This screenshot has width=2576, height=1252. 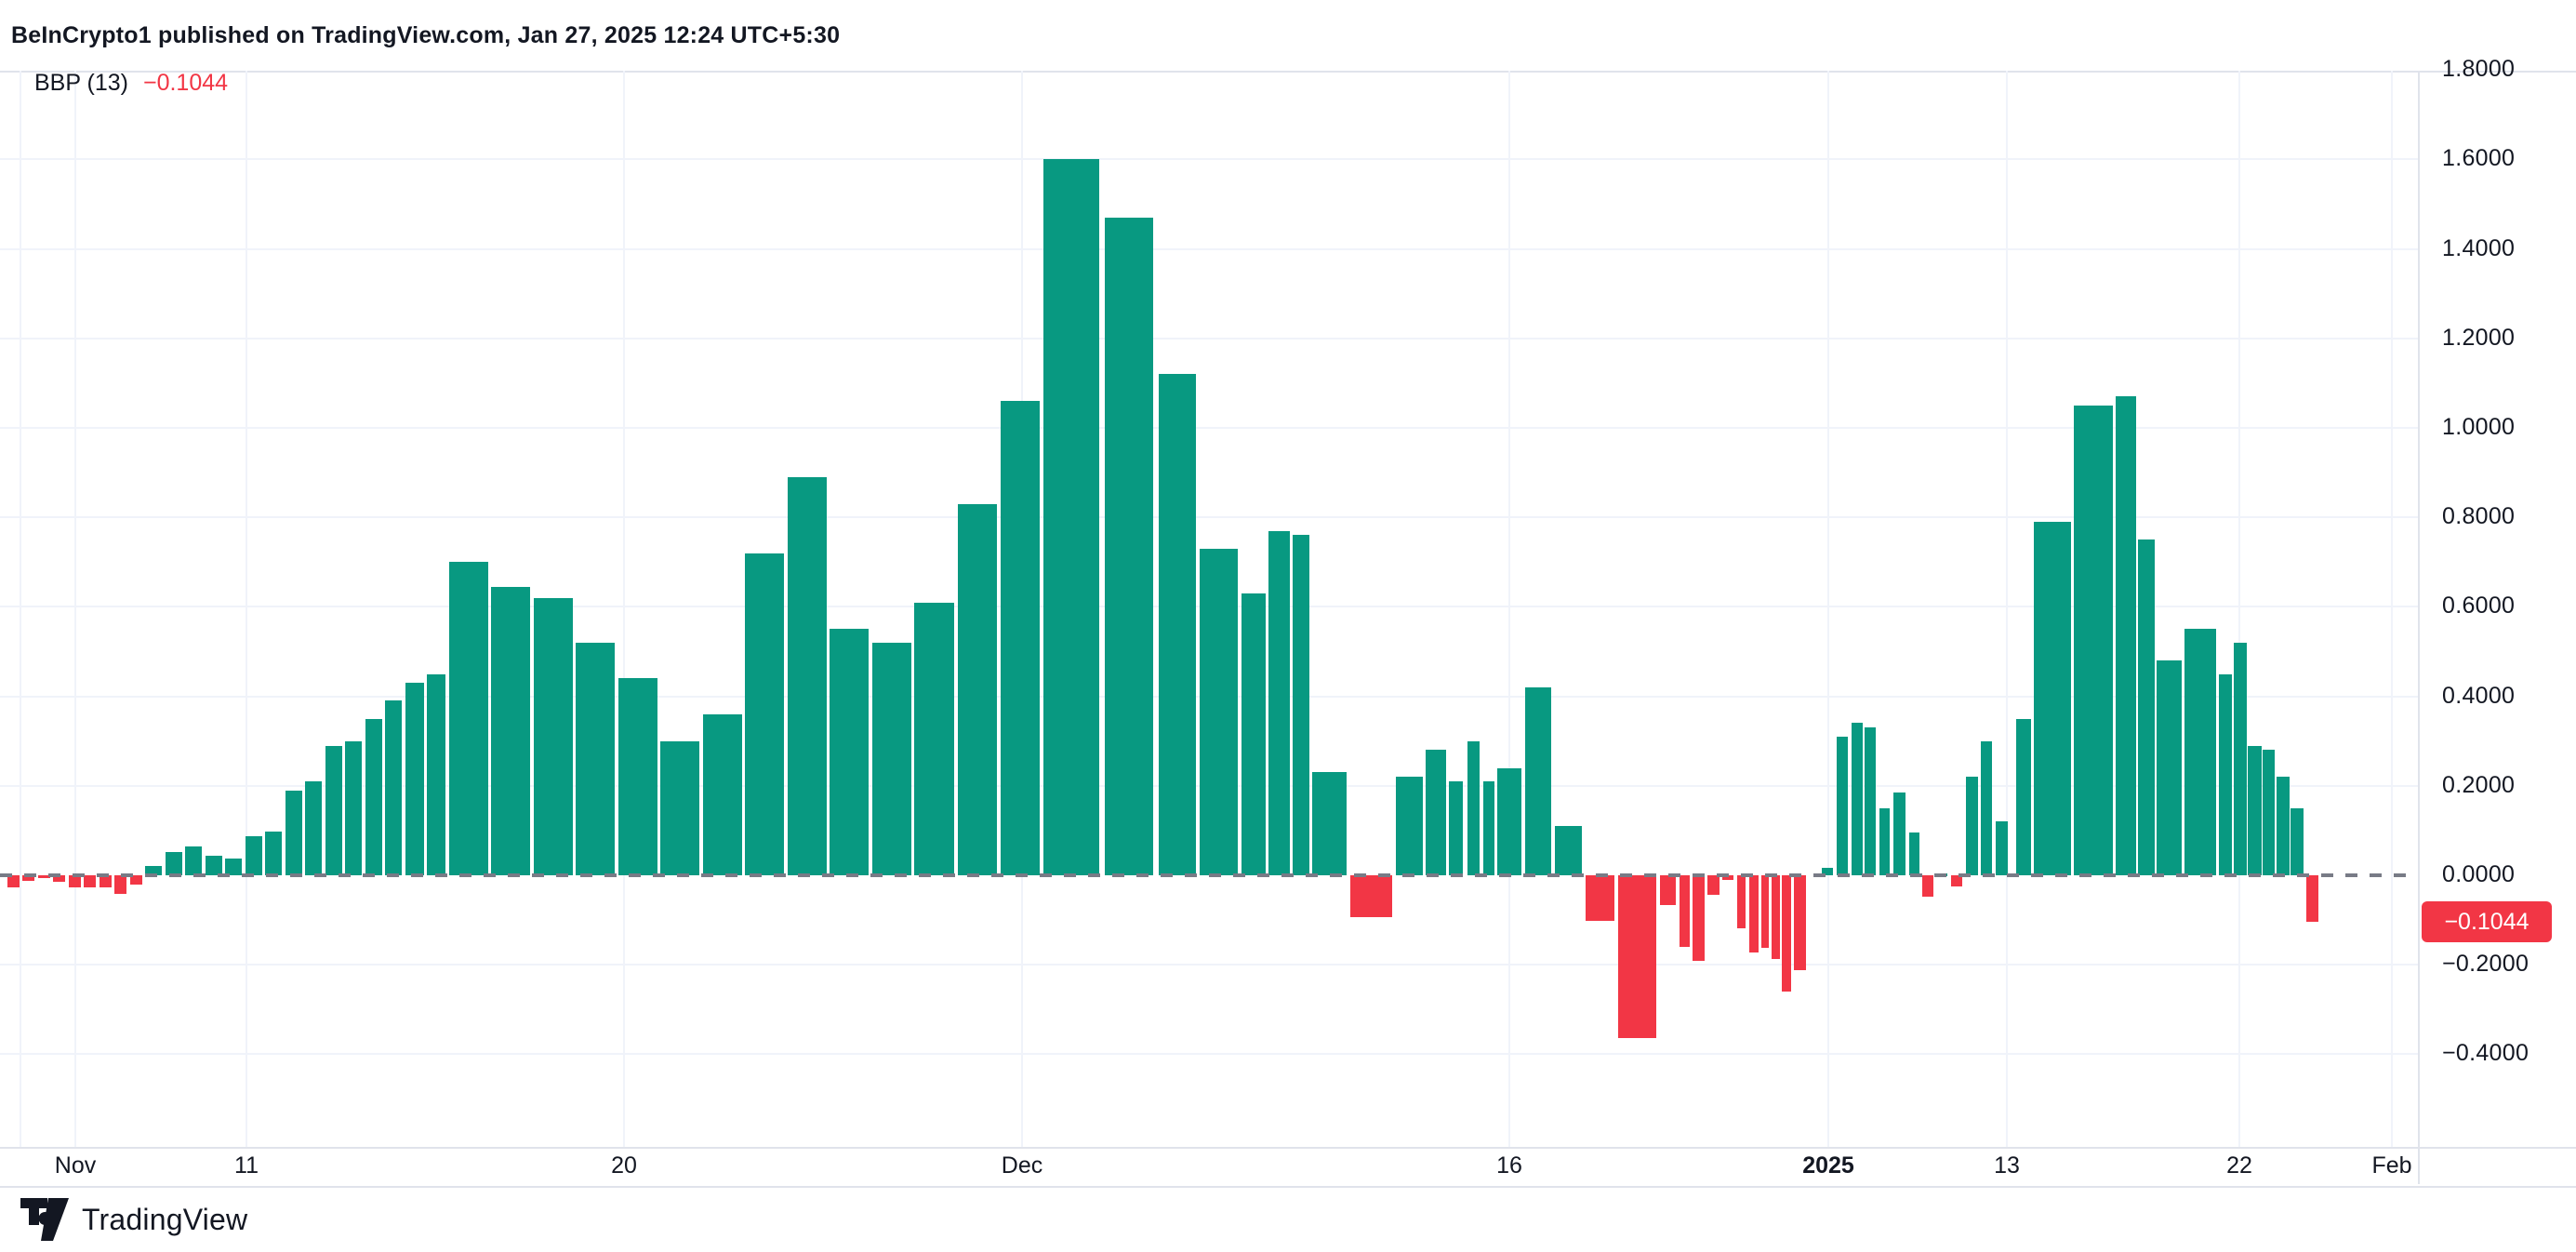 I want to click on header-separator, so click(x=1288, y=72).